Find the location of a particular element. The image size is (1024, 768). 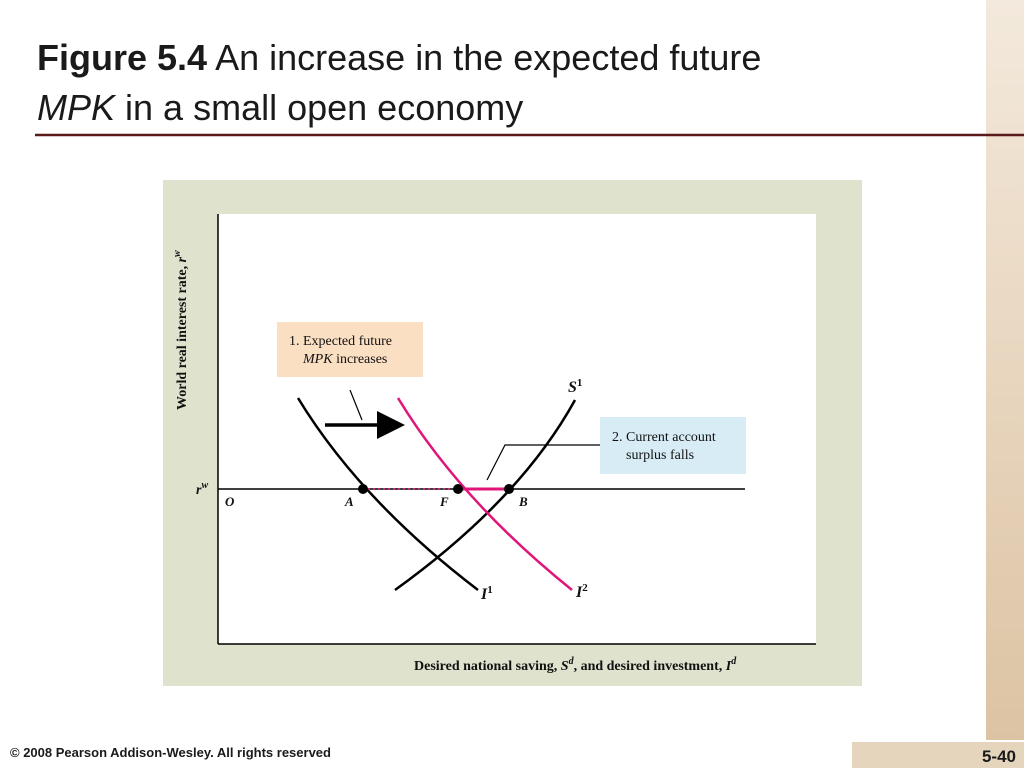

page-box is located at coordinates (938, 755).